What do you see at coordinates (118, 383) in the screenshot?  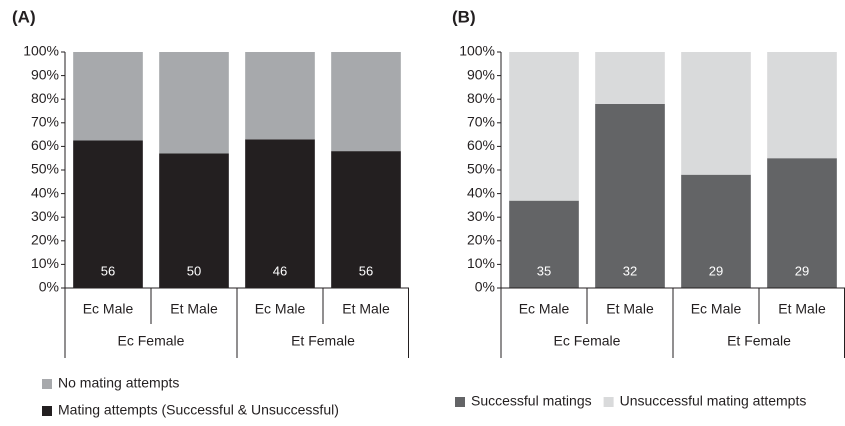 I see `legend-label: No mating attempts` at bounding box center [118, 383].